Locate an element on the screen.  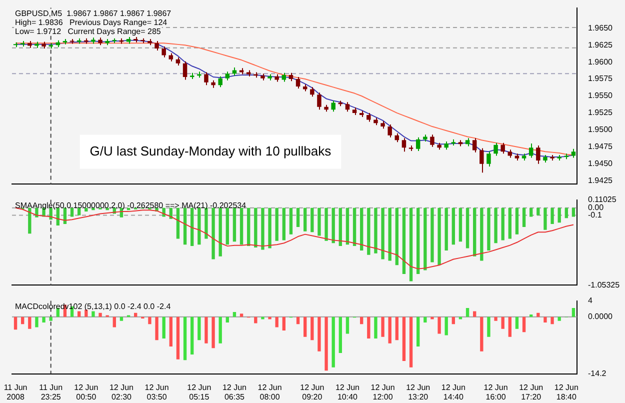
y-tick-label: 1.9425 is located at coordinates (601, 181).